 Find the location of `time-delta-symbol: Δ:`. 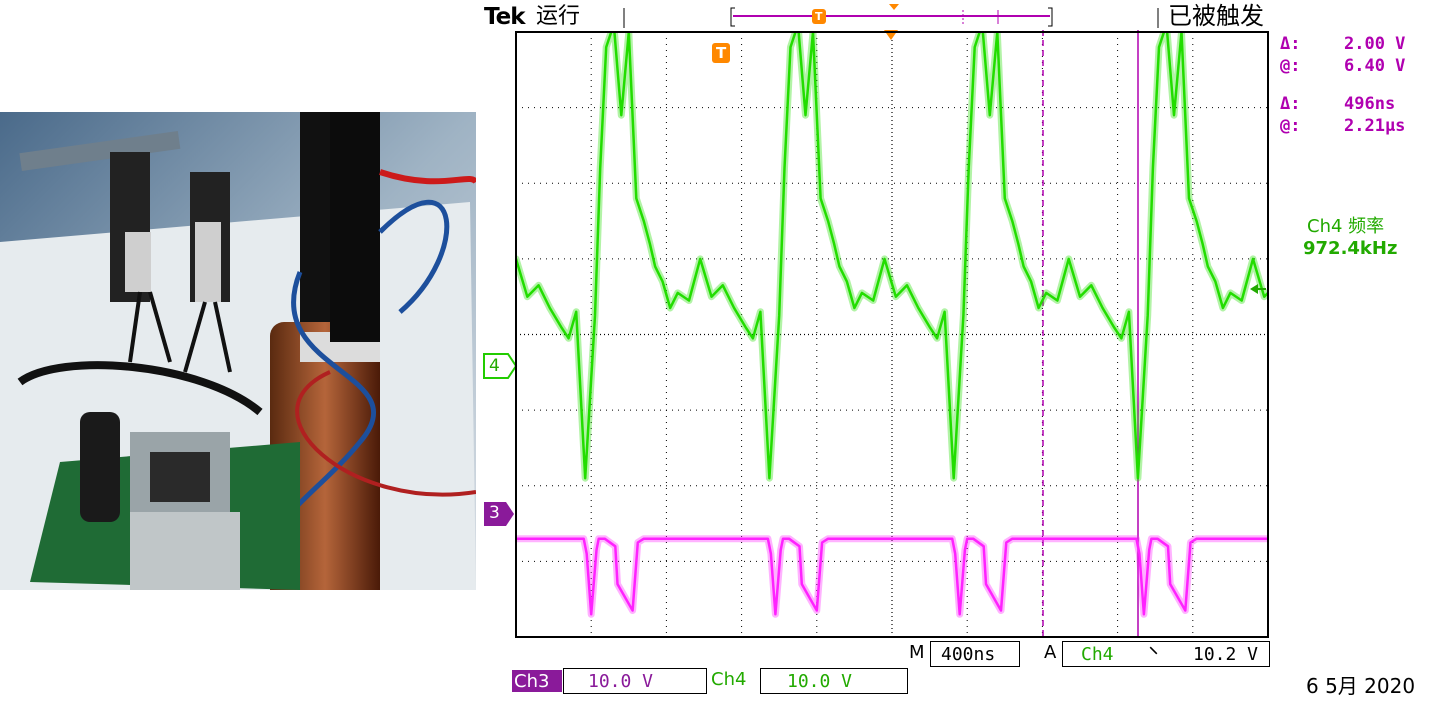

time-delta-symbol: Δ: is located at coordinates (1290, 104).